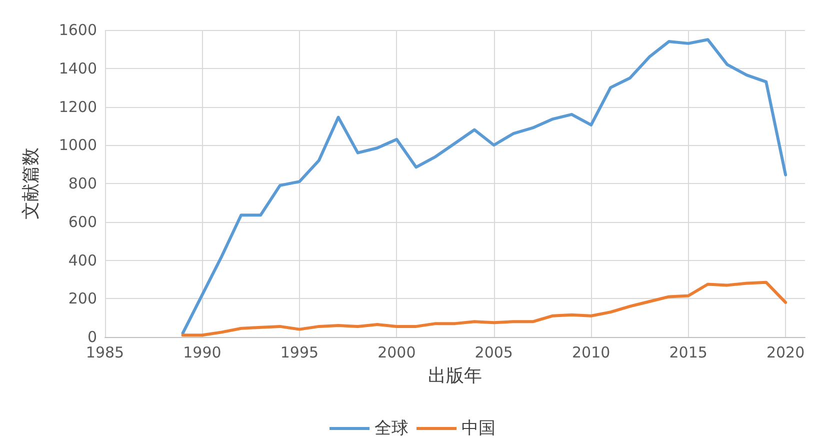 The width and height of the screenshot is (825, 447). Describe the element at coordinates (493, 353) in the screenshot. I see `x-tick-label: 2005` at that location.